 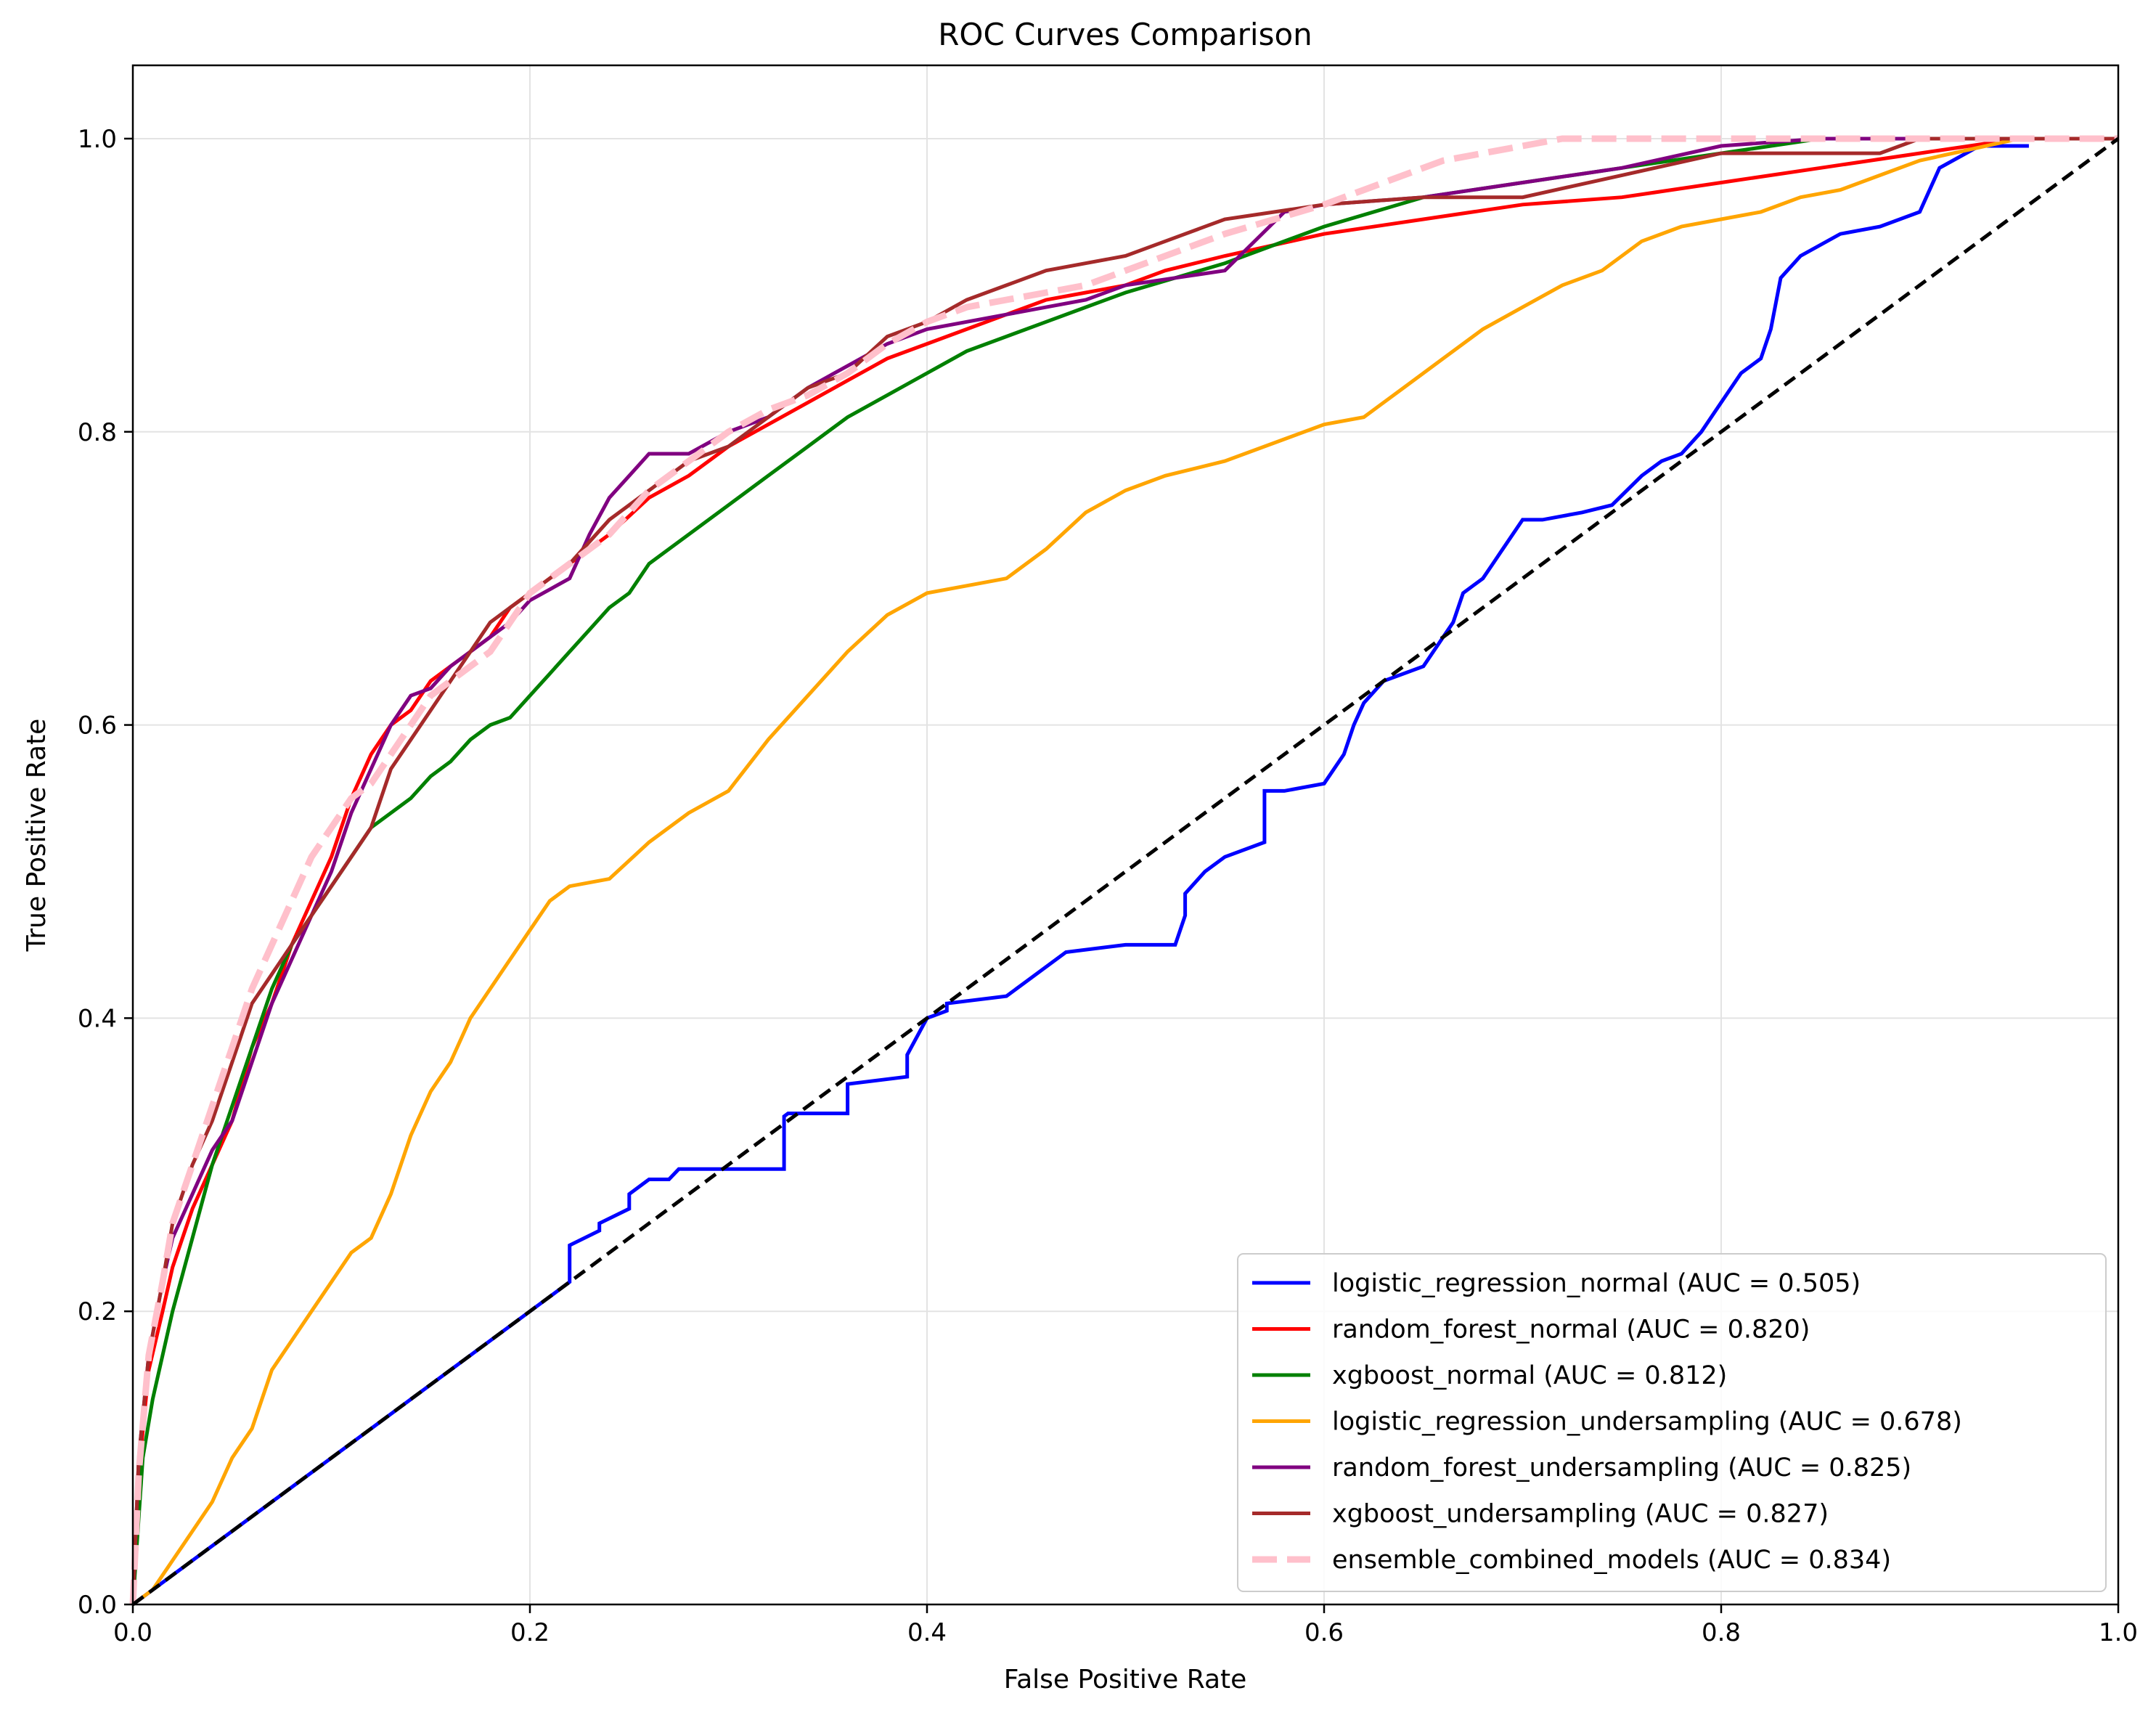 I want to click on legend-box, so click(x=1672, y=1422).